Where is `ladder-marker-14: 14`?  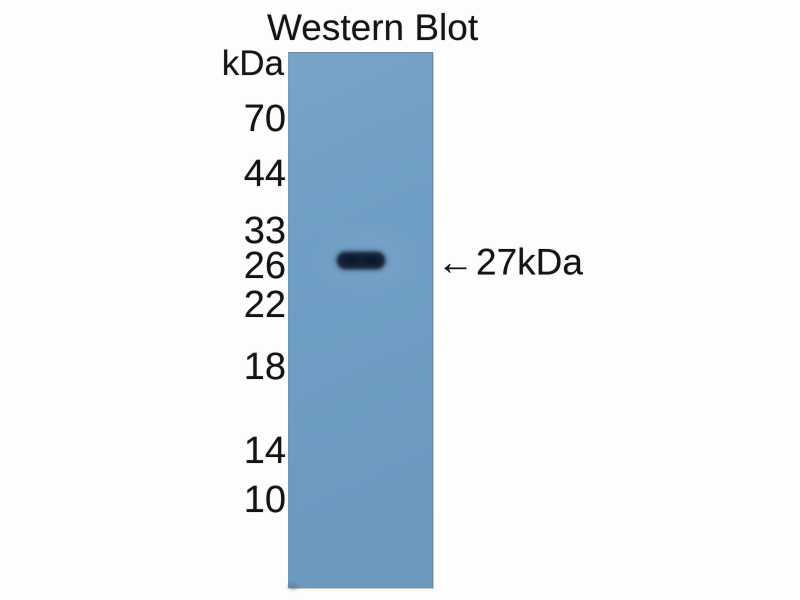 ladder-marker-14: 14 is located at coordinates (264, 451).